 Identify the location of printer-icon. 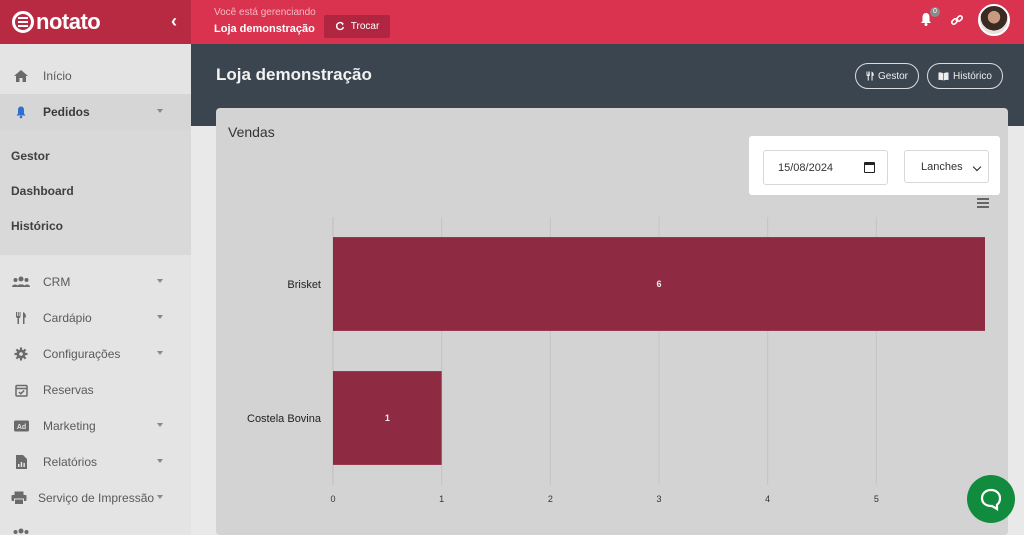
(19, 498).